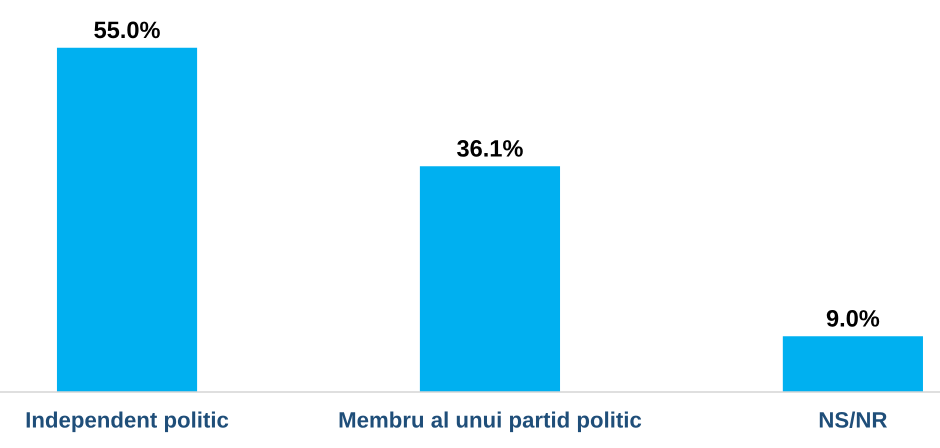 This screenshot has width=940, height=448. What do you see at coordinates (127, 421) in the screenshot?
I see `x-tick-label: Independent politic` at bounding box center [127, 421].